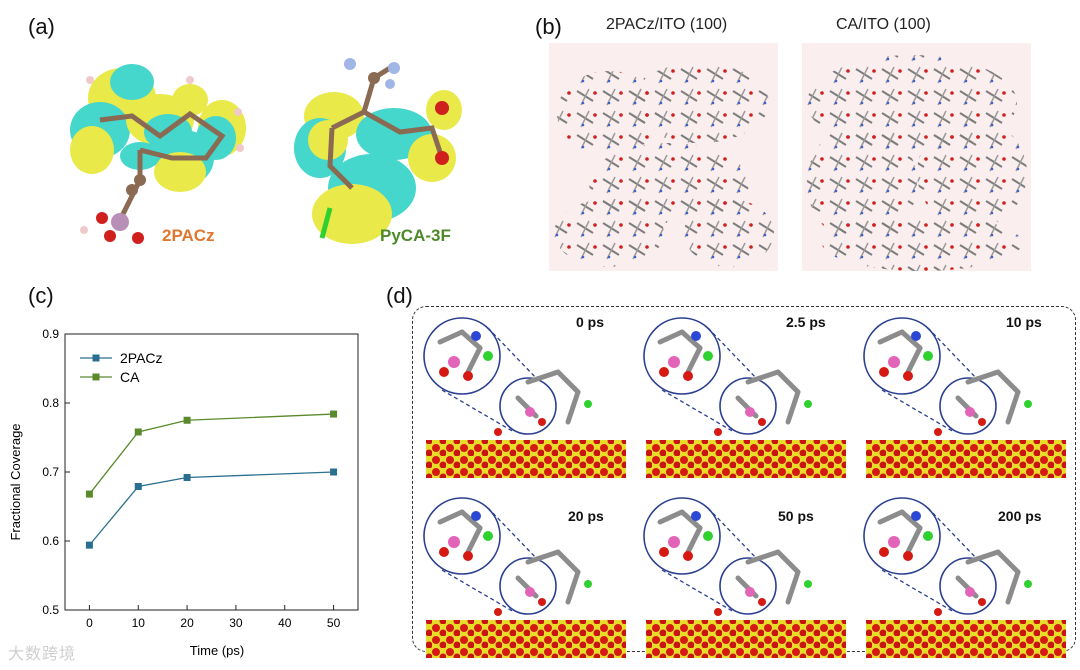 The height and width of the screenshot is (670, 1080). What do you see at coordinates (50, 541) in the screenshot?
I see `y-tick-label: 0.6` at bounding box center [50, 541].